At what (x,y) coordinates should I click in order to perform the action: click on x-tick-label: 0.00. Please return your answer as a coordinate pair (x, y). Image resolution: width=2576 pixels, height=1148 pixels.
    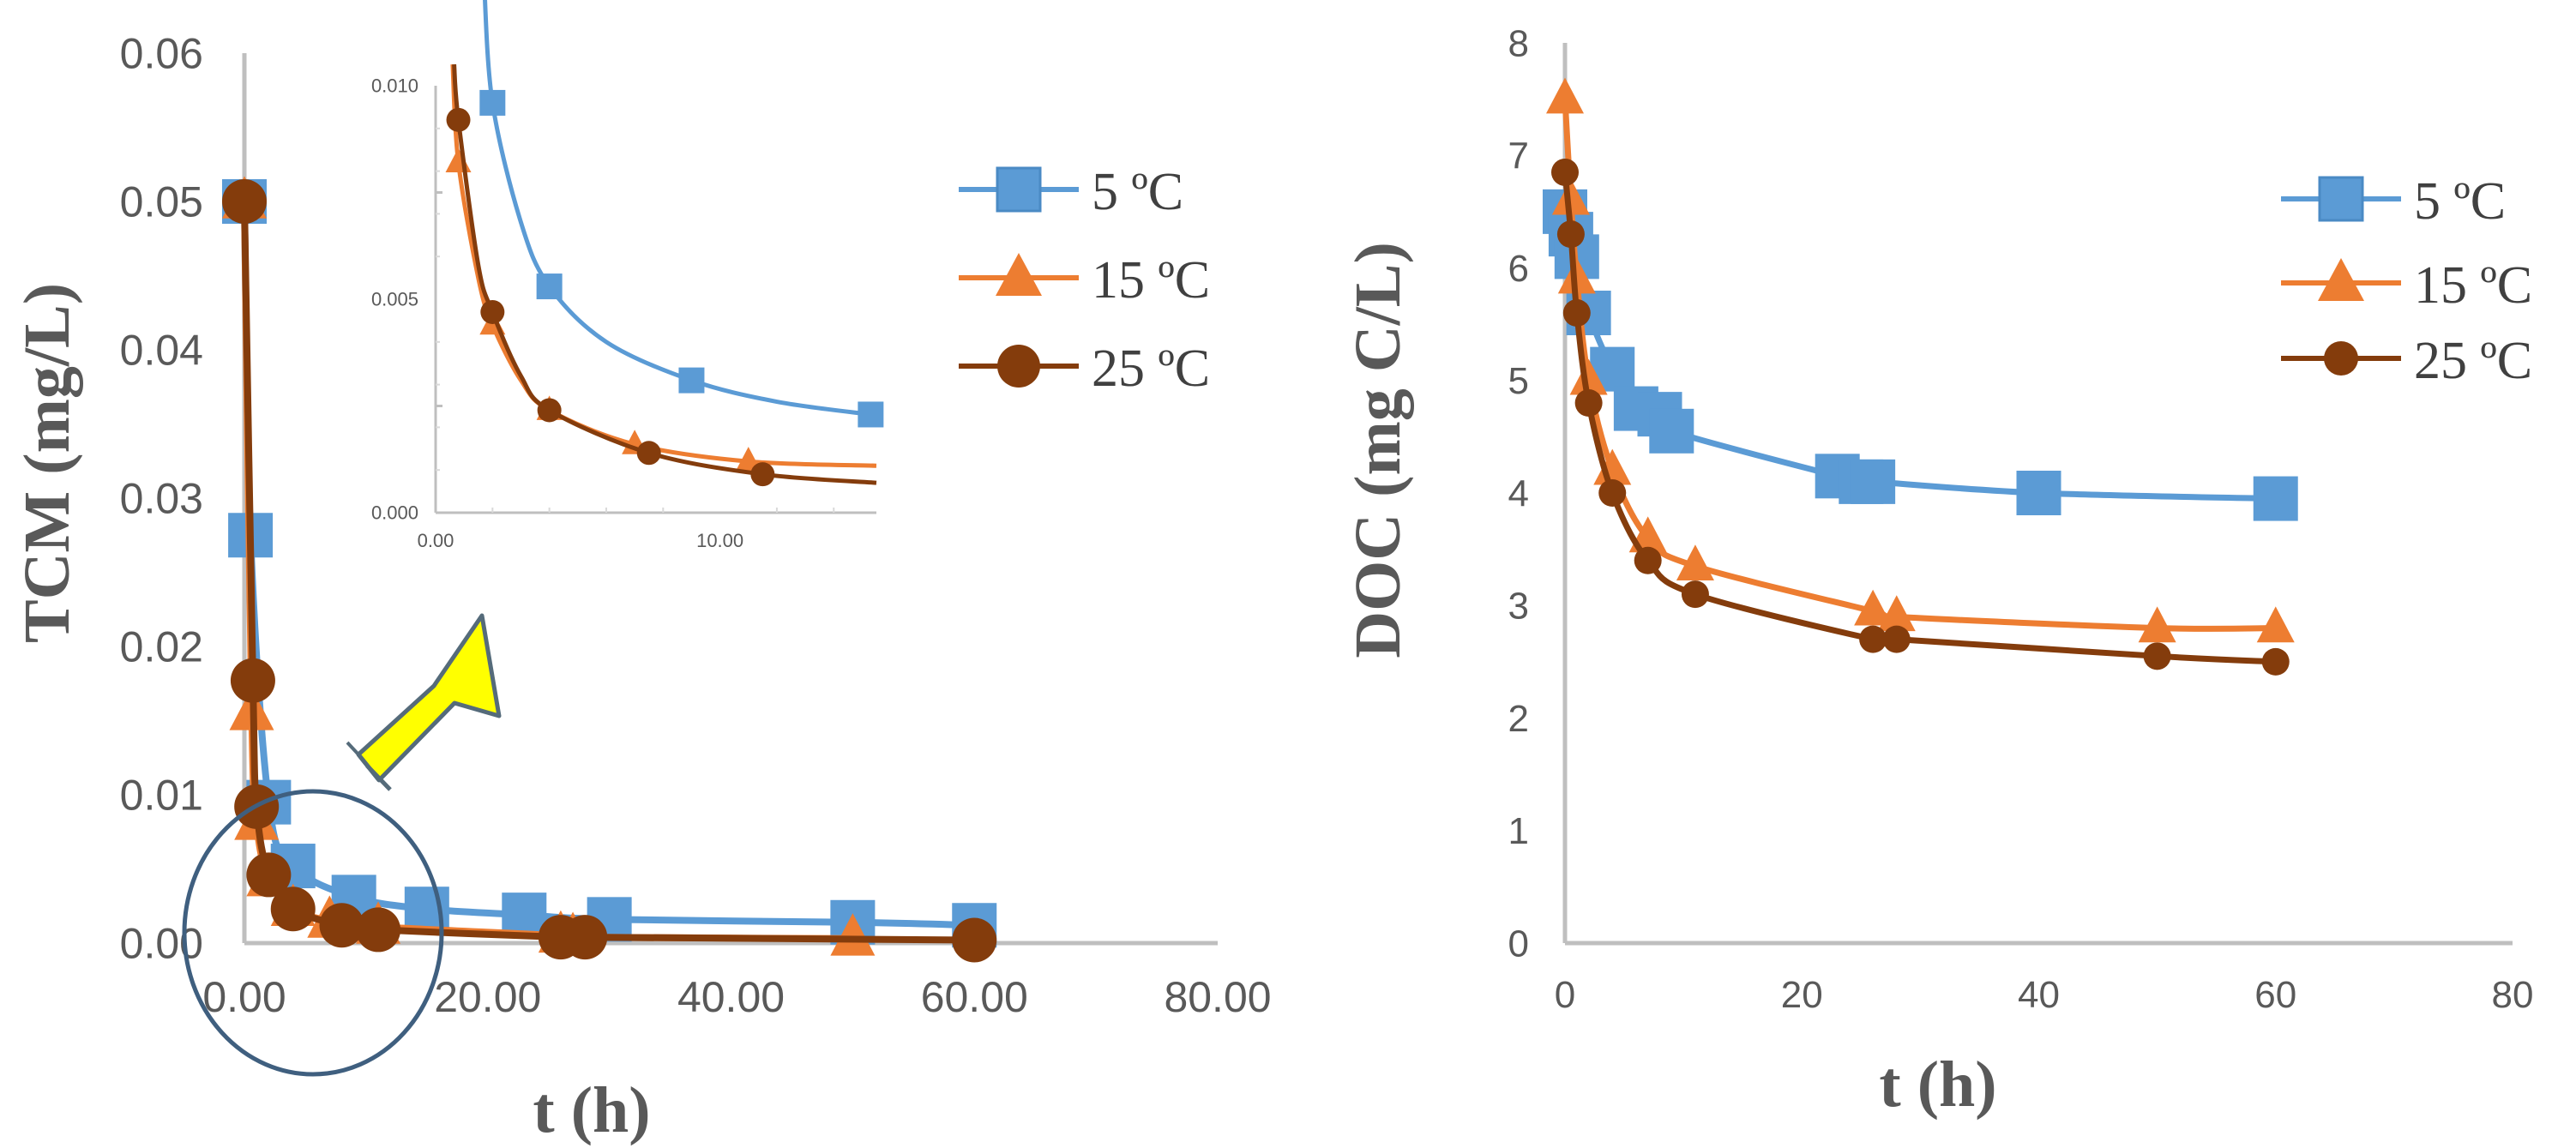
    Looking at the image, I should click on (436, 540).